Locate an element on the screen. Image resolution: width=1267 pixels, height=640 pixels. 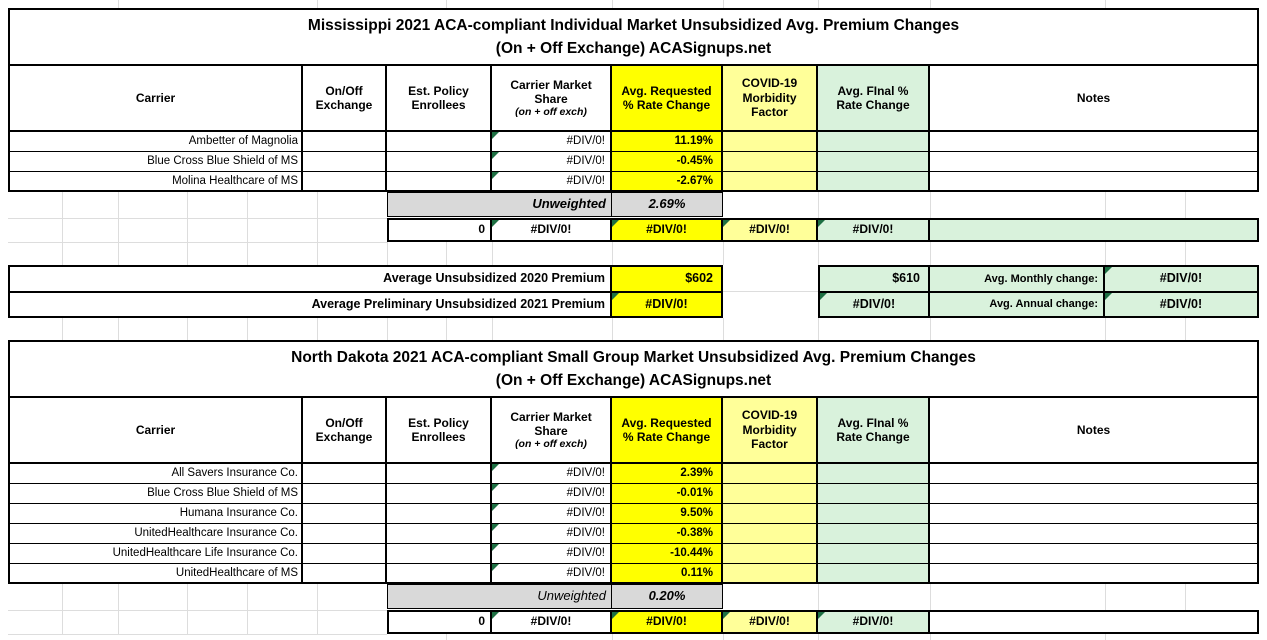
cell-carrier: UnitedHealthcare of MS is located at coordinates (156, 574).